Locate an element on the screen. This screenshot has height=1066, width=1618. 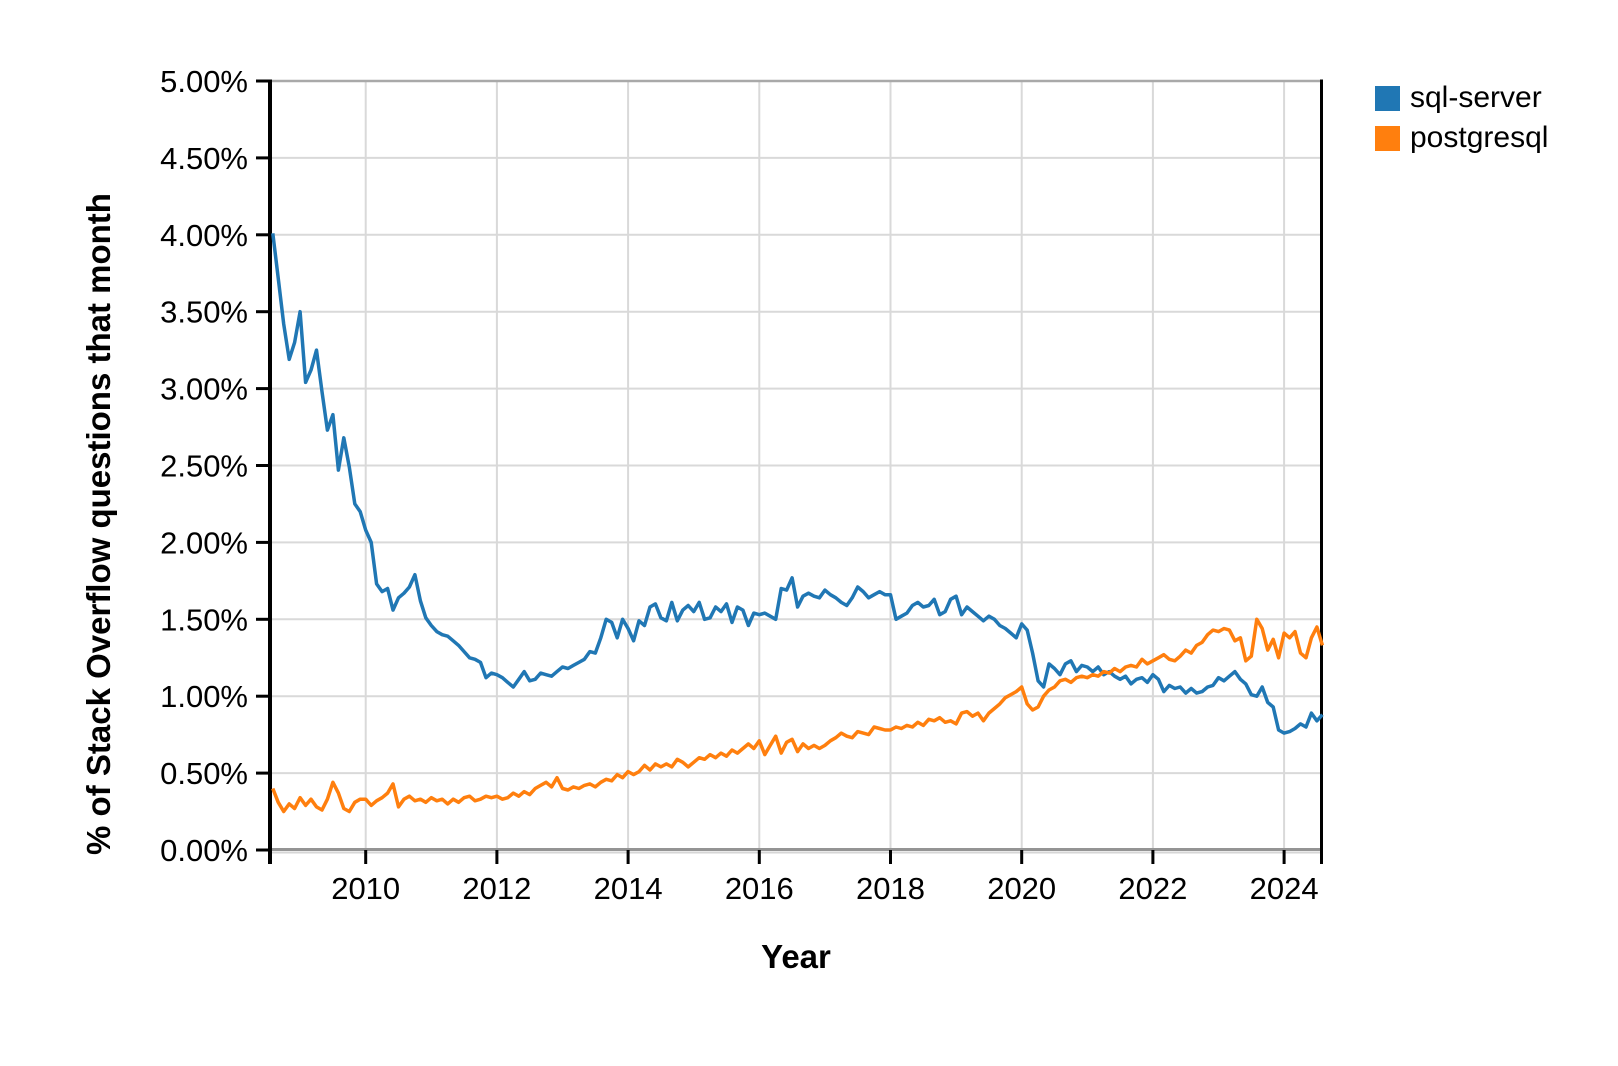
y-tick-label: 2.50% is located at coordinates (204, 466).